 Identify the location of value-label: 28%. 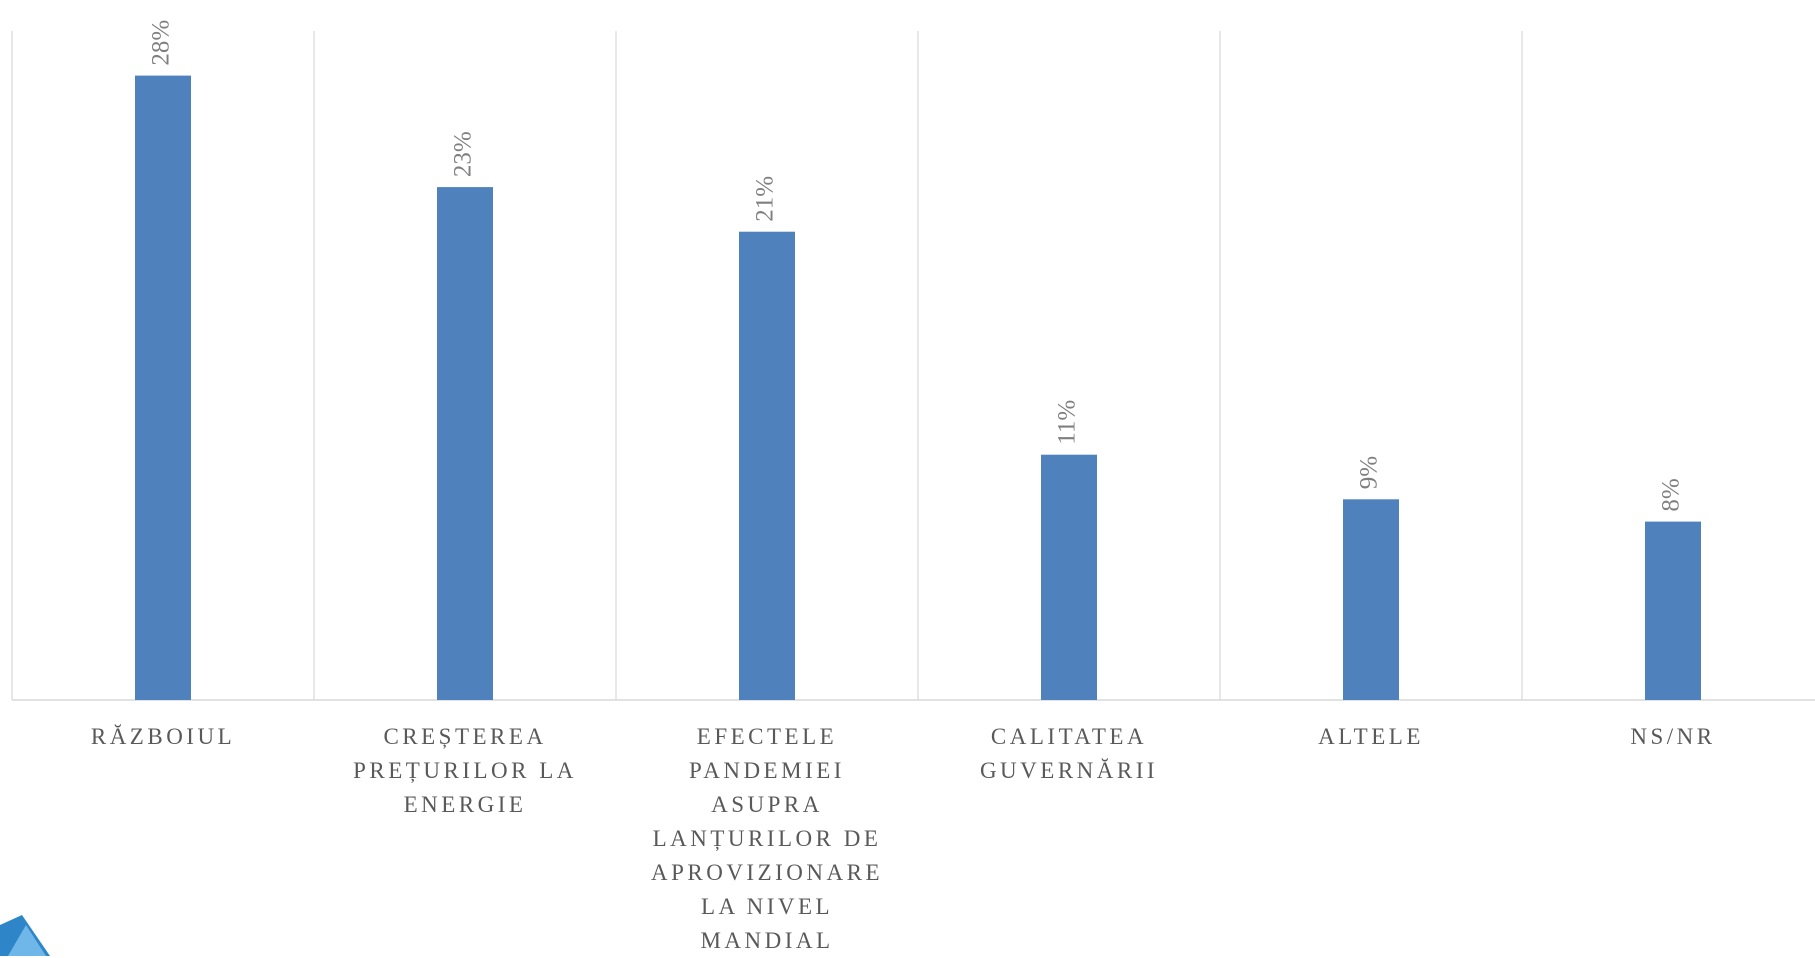
(161, 43).